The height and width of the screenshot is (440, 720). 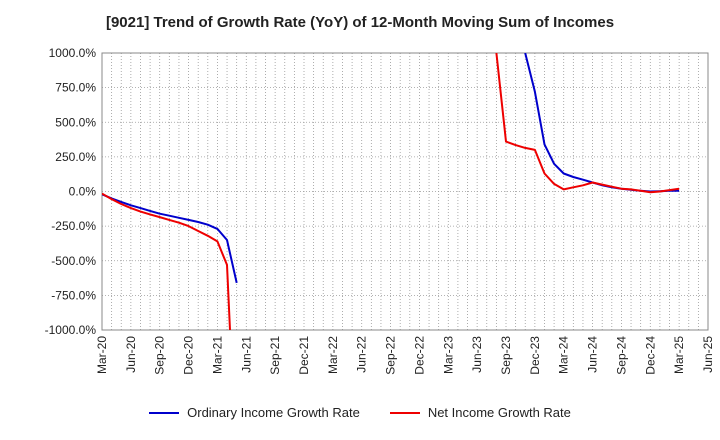 What do you see at coordinates (73, 295) in the screenshot?
I see `y-tick-label: -750.0%` at bounding box center [73, 295].